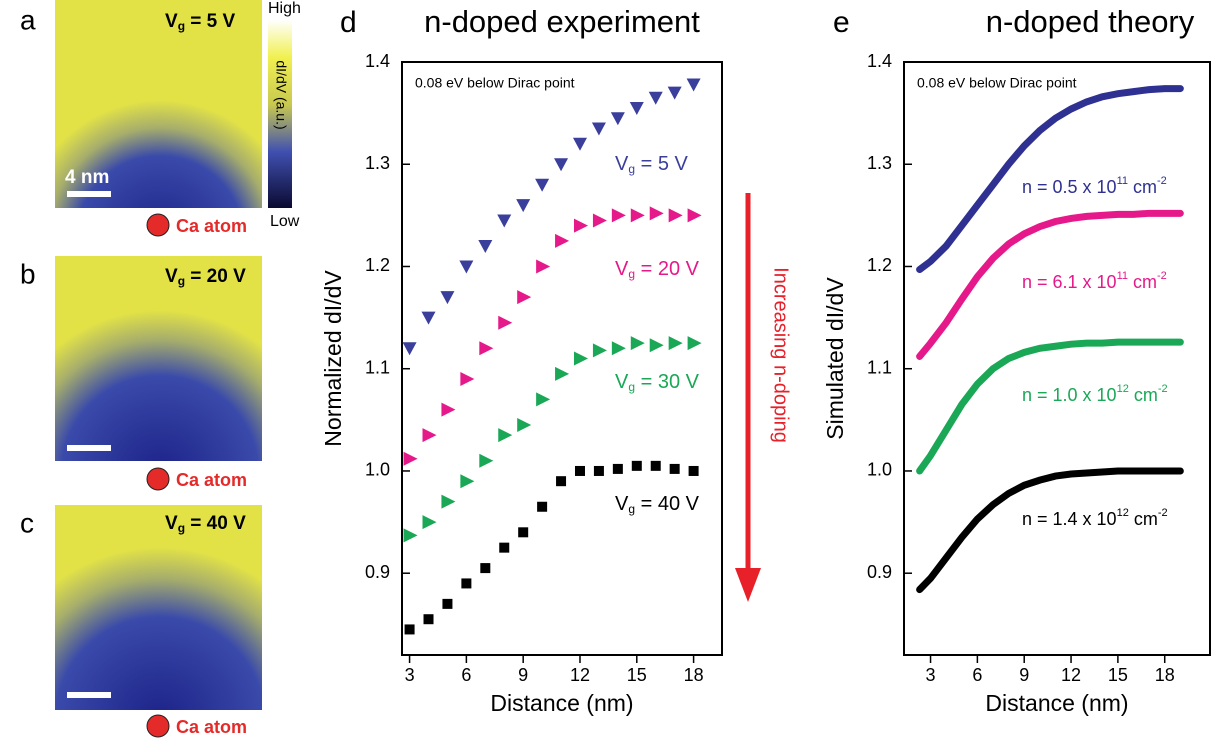  I want to click on text-part: n = 6.1 x 10, so click(1069, 282).